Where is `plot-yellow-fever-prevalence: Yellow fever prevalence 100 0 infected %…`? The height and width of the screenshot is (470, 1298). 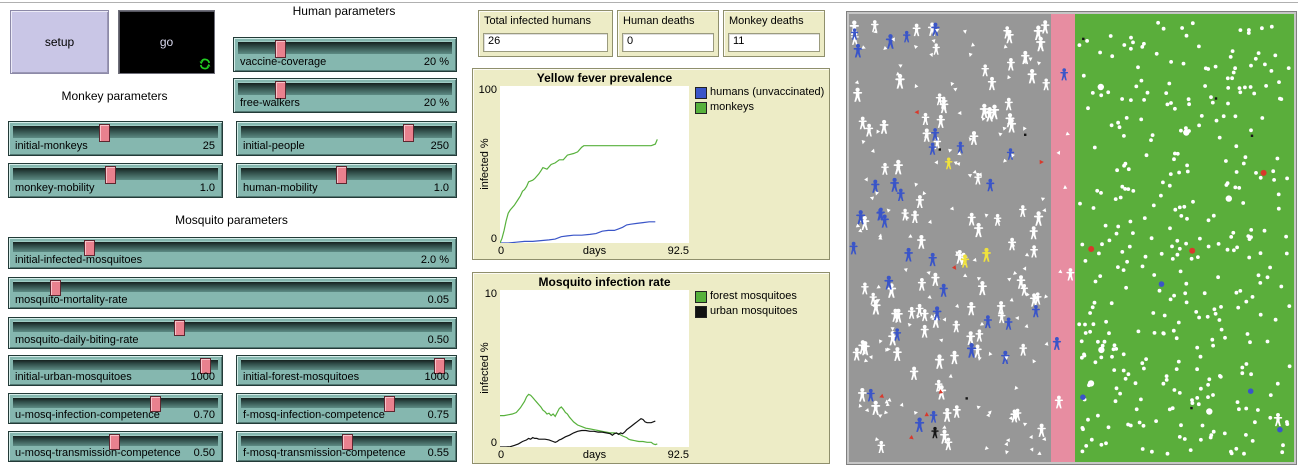 plot-yellow-fever-prevalence: Yellow fever prevalence 100 0 infected %… is located at coordinates (651, 164).